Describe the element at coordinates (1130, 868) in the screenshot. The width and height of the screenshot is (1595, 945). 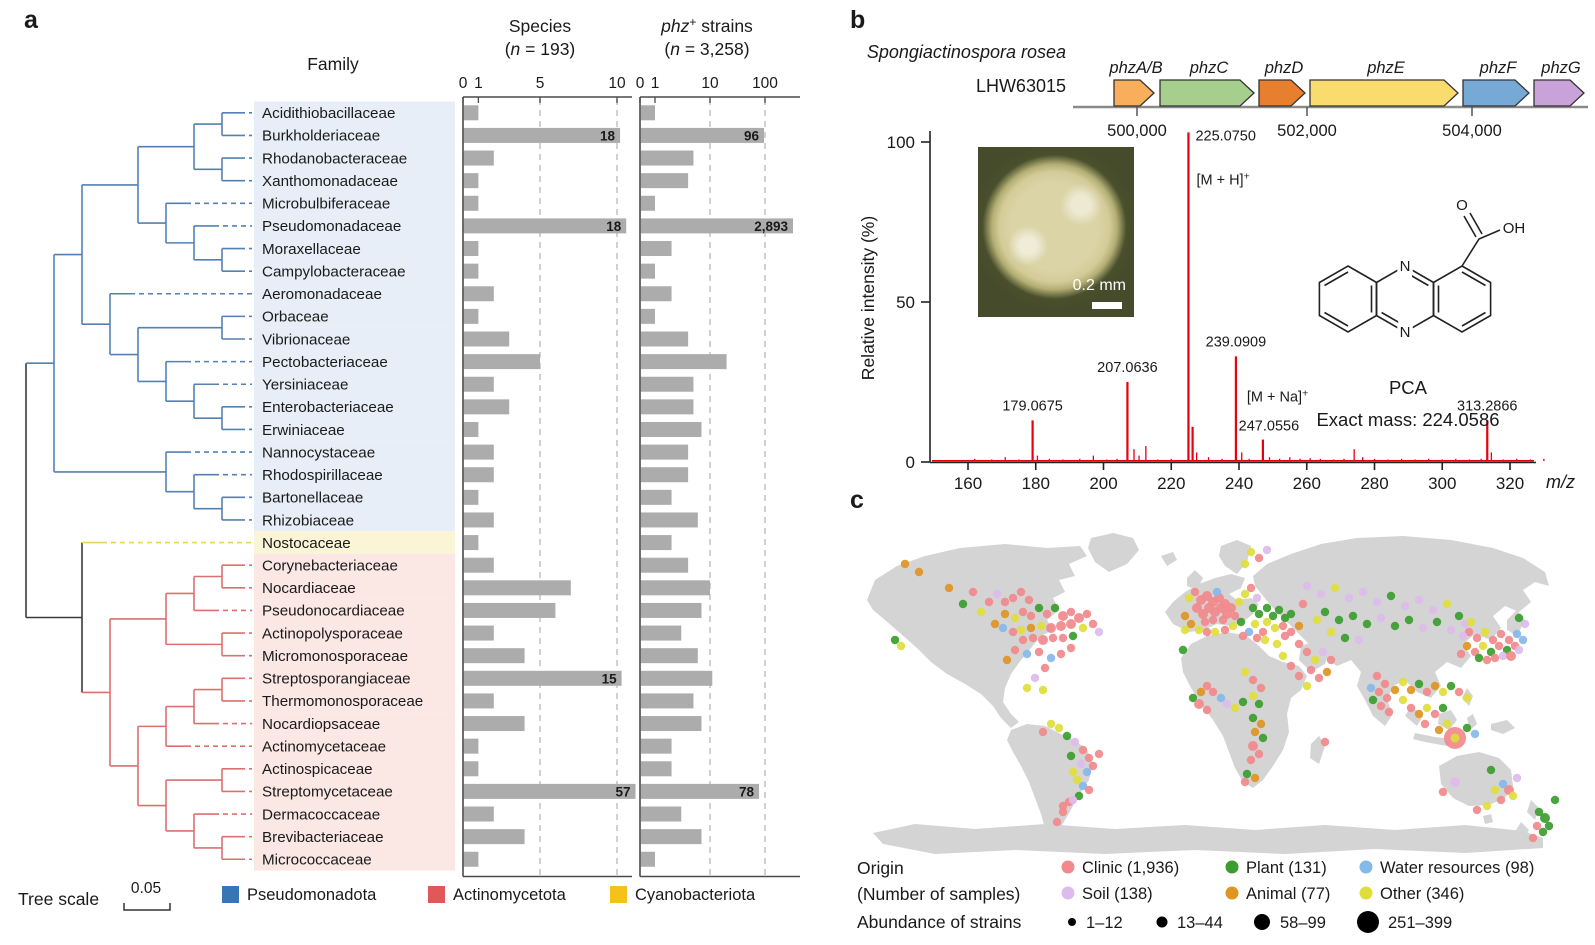
I see `clinic-legend-label: Clinic (1,936)` at that location.